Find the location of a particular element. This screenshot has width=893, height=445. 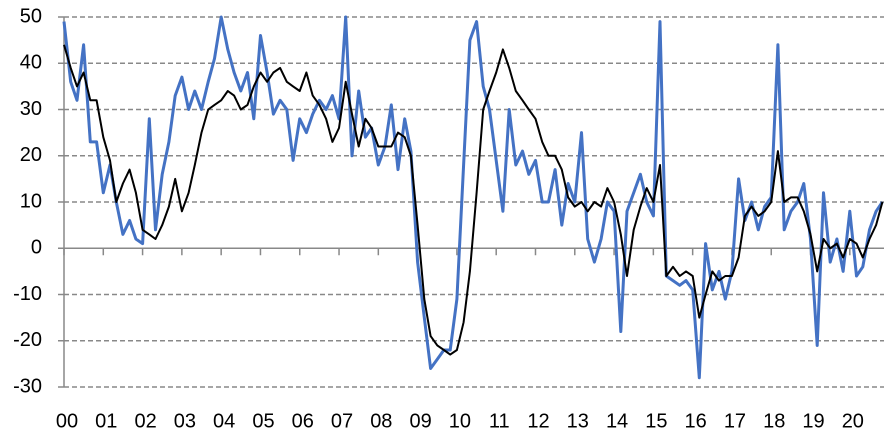

x-tick-label: 16 is located at coordinates (696, 421).